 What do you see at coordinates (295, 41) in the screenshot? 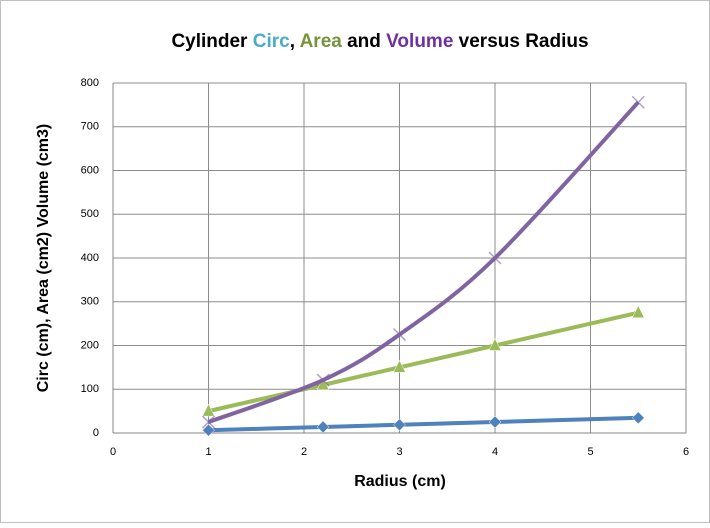
I see `title-part: ,` at bounding box center [295, 41].